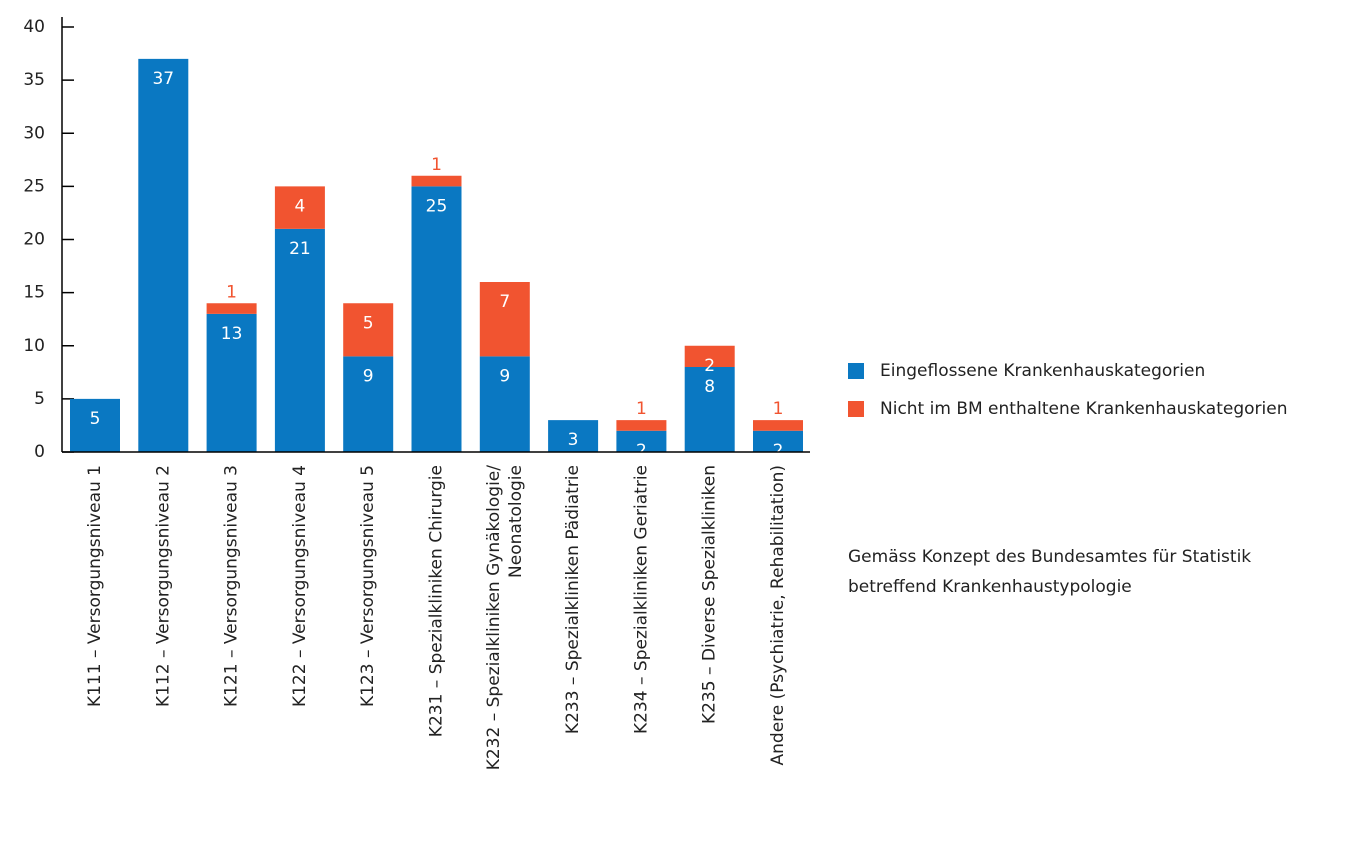 The height and width of the screenshot is (854, 1366). I want to click on x-tick-label: K121 – Versorgungsniveau 3, so click(232, 586).